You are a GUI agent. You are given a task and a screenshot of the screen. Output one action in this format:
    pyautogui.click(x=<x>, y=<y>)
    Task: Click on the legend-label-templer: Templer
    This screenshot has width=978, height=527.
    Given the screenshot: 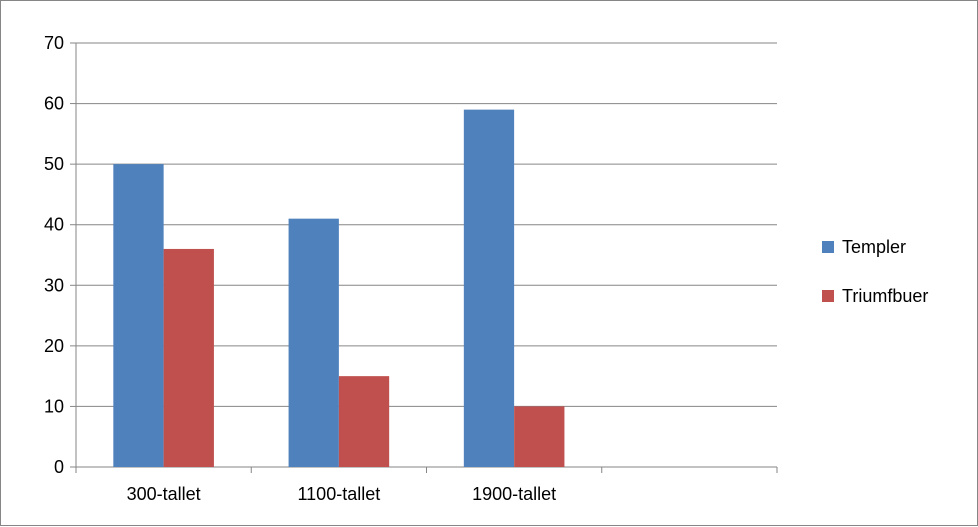 What is the action you would take?
    pyautogui.click(x=874, y=247)
    